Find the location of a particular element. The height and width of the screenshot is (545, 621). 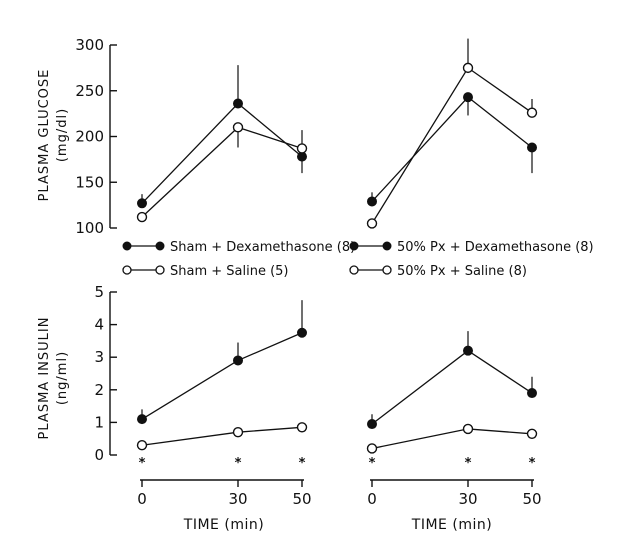

legend-item-sham-saline: Sham + Saline (5) is located at coordinates (205, 271).